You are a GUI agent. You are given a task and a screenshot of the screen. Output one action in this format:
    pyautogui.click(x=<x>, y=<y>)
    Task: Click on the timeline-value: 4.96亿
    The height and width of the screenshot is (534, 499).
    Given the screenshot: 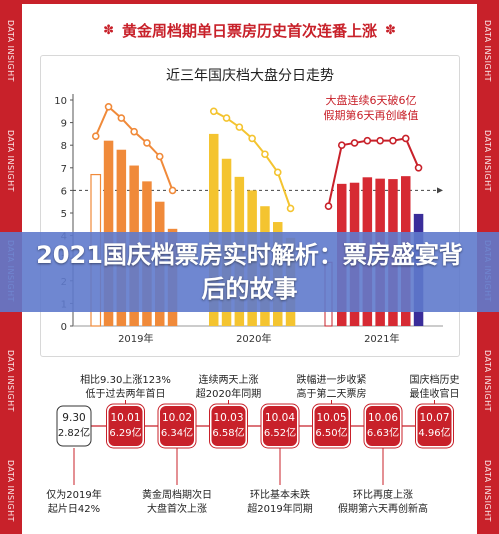 What is the action you would take?
    pyautogui.click(x=434, y=432)
    